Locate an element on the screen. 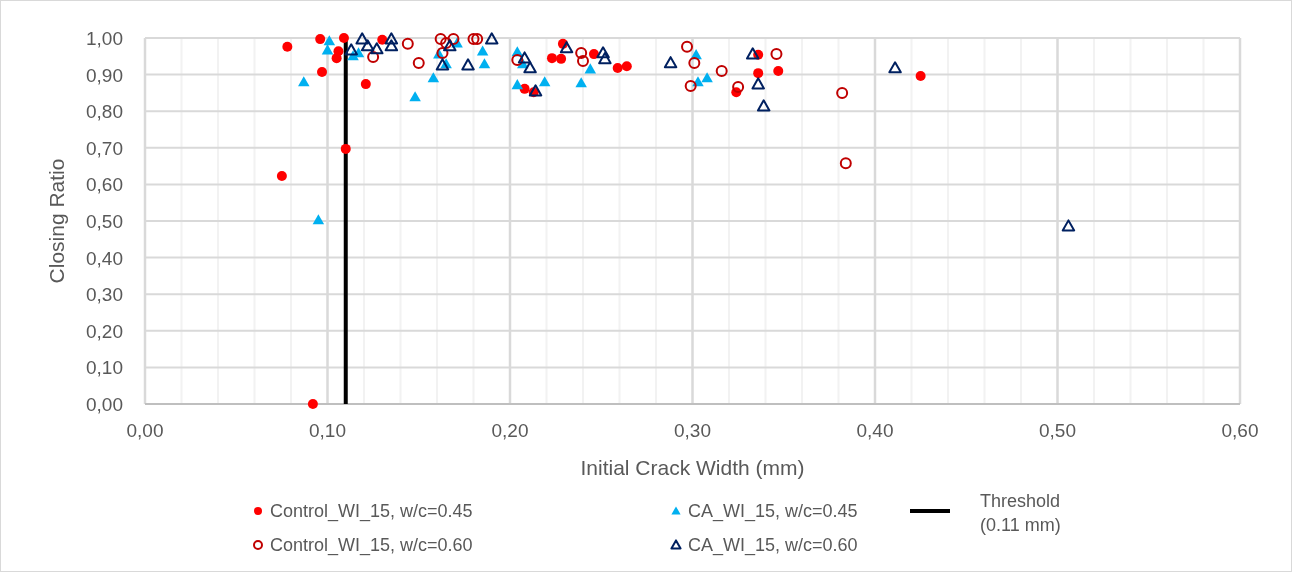  legend-label: CA_WI_15, w/c=0.45 is located at coordinates (773, 511).